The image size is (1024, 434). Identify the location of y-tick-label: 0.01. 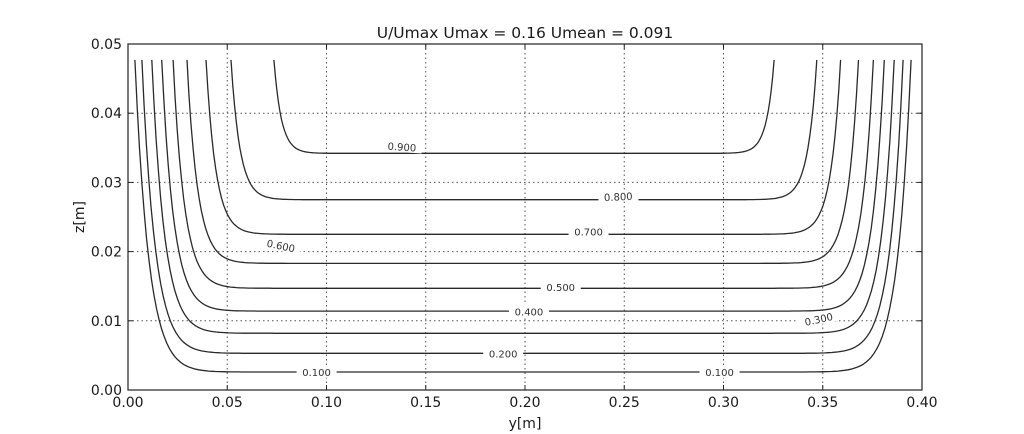
(106, 322).